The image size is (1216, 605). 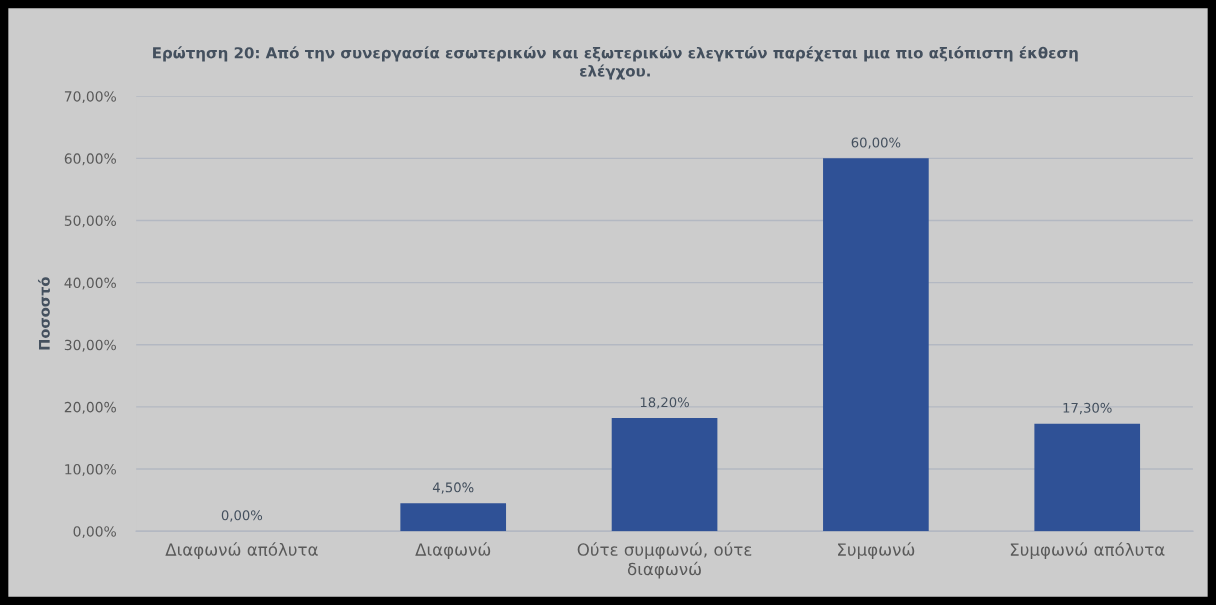 What do you see at coordinates (90, 470) in the screenshot?
I see `y-tick-label: 10,00%` at bounding box center [90, 470].